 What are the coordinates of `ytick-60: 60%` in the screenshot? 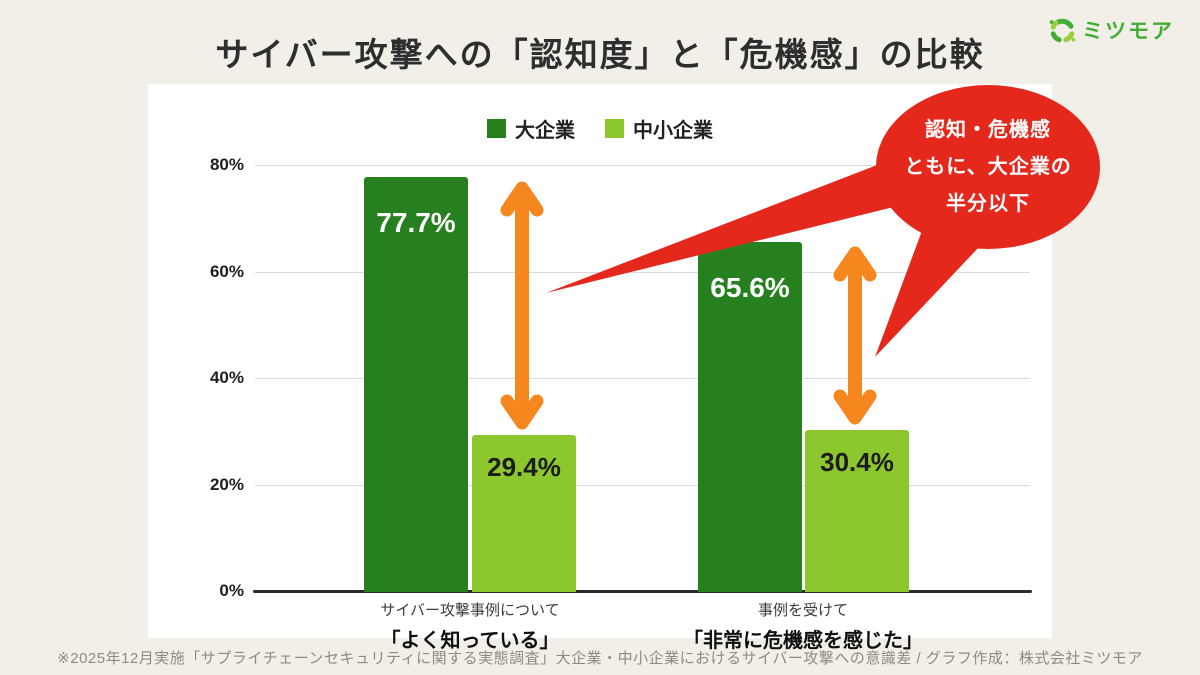 It's located at (226, 271).